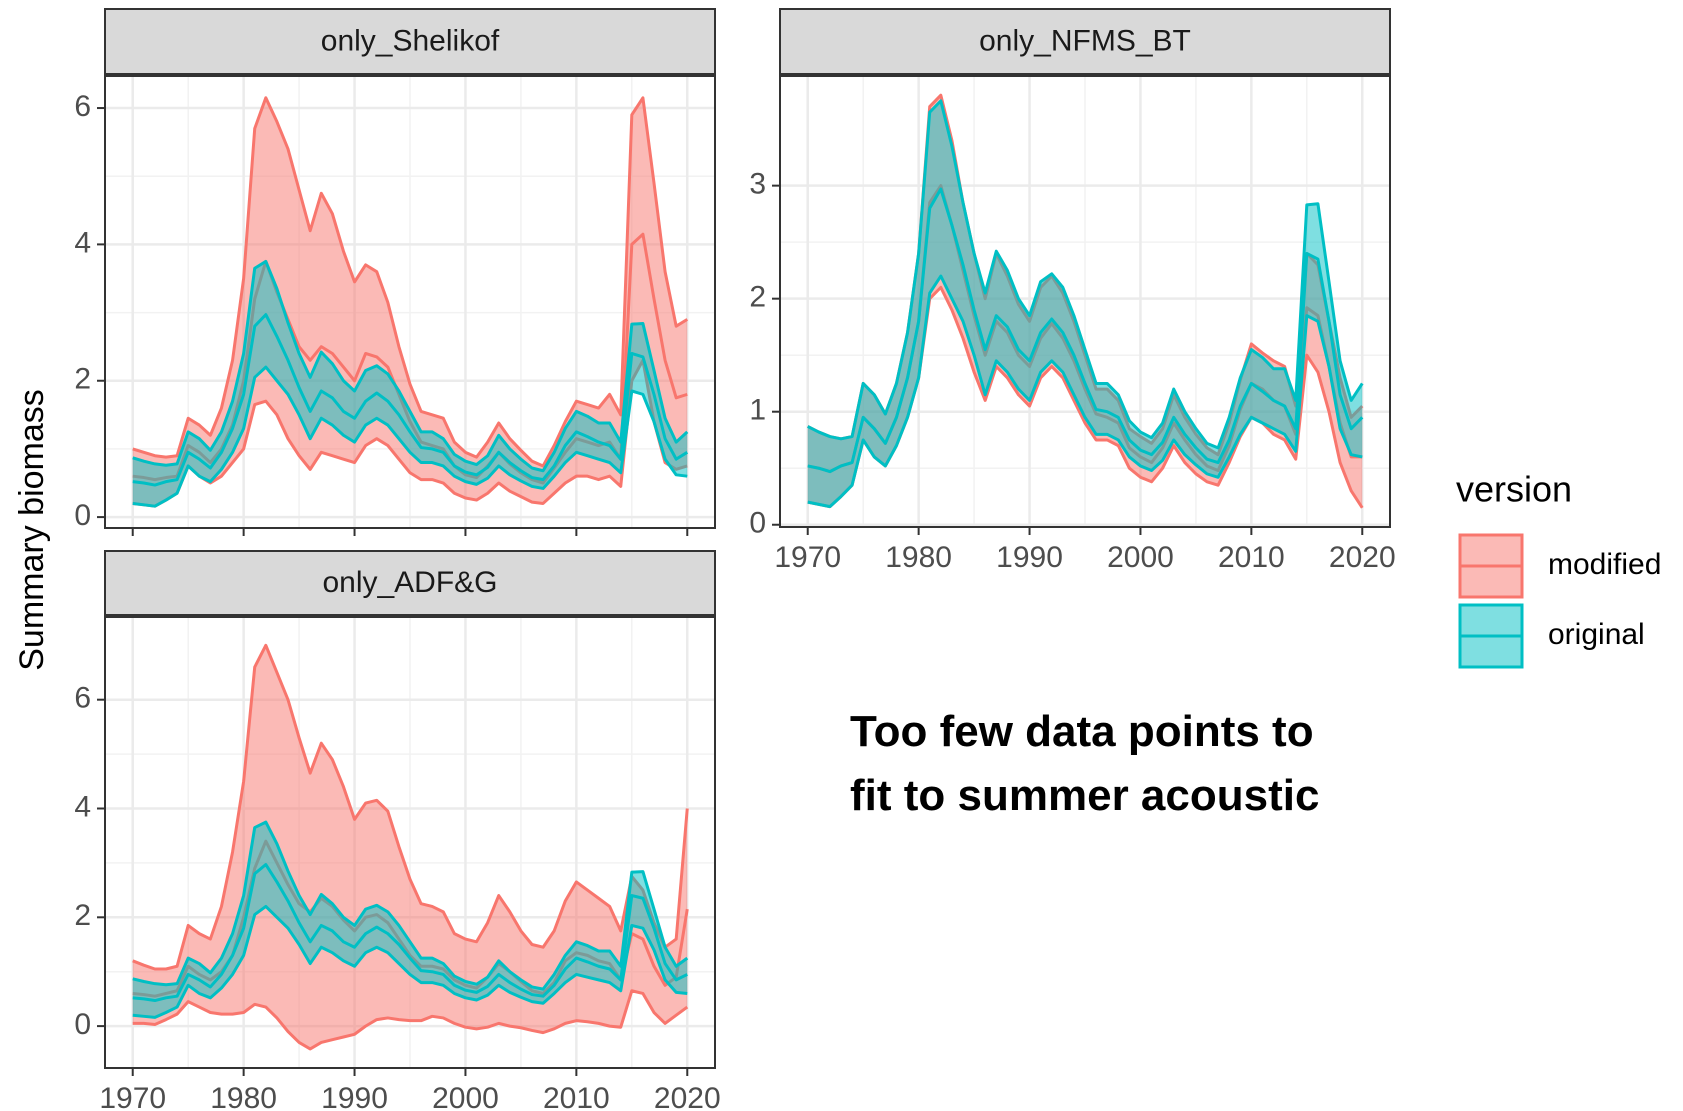 The image size is (1683, 1111). I want to click on y-axis-label: Summary biomass, so click(32, 530).